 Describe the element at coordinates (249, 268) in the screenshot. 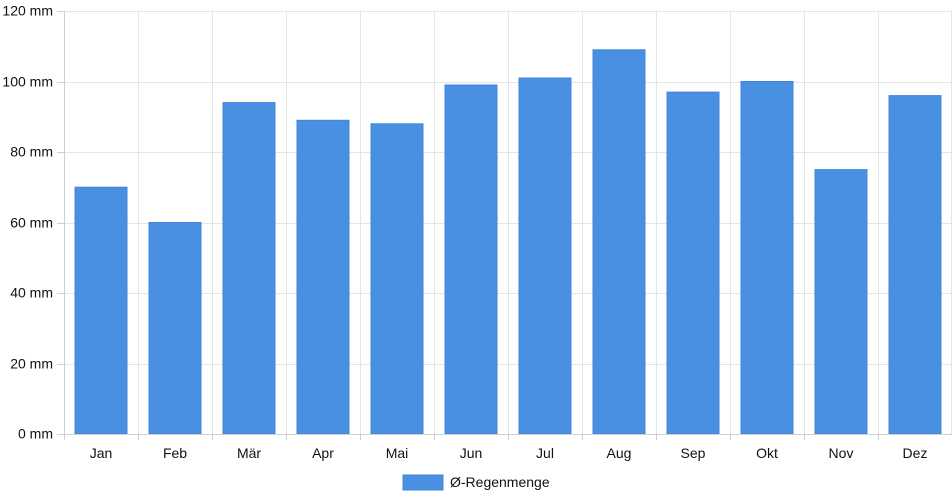

I see `bar-mär` at that location.